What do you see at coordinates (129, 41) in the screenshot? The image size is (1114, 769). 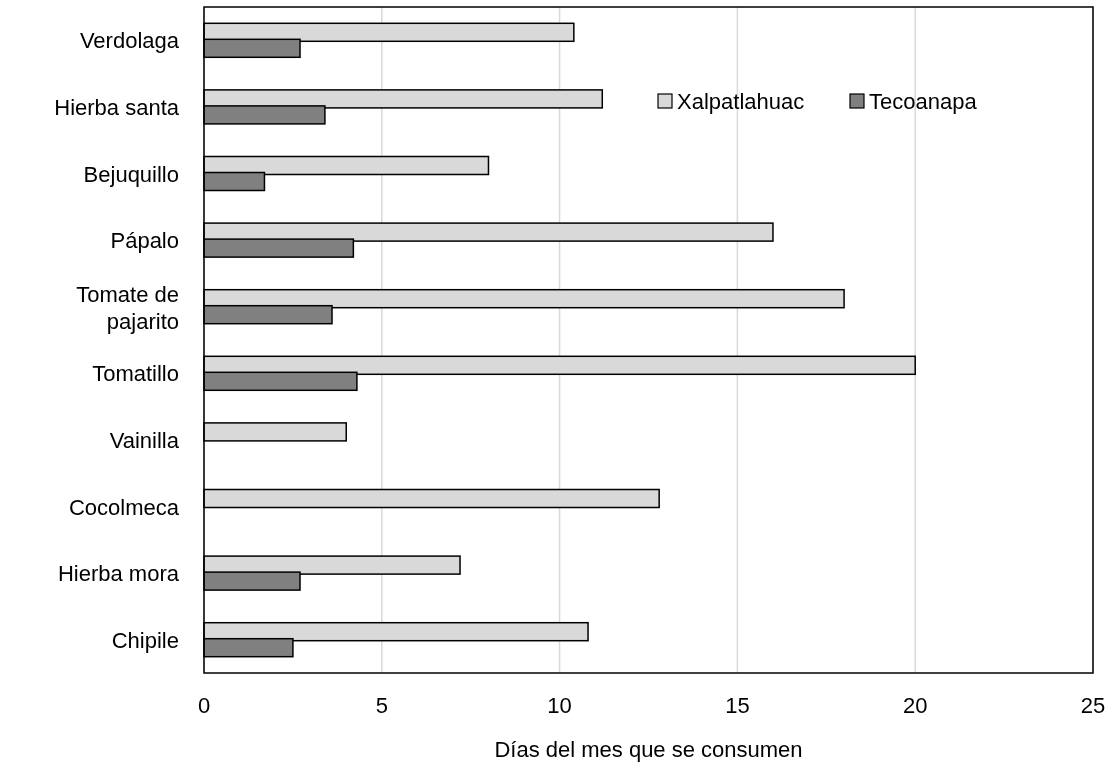 I see `y-tick-label: Verdolaga` at bounding box center [129, 41].